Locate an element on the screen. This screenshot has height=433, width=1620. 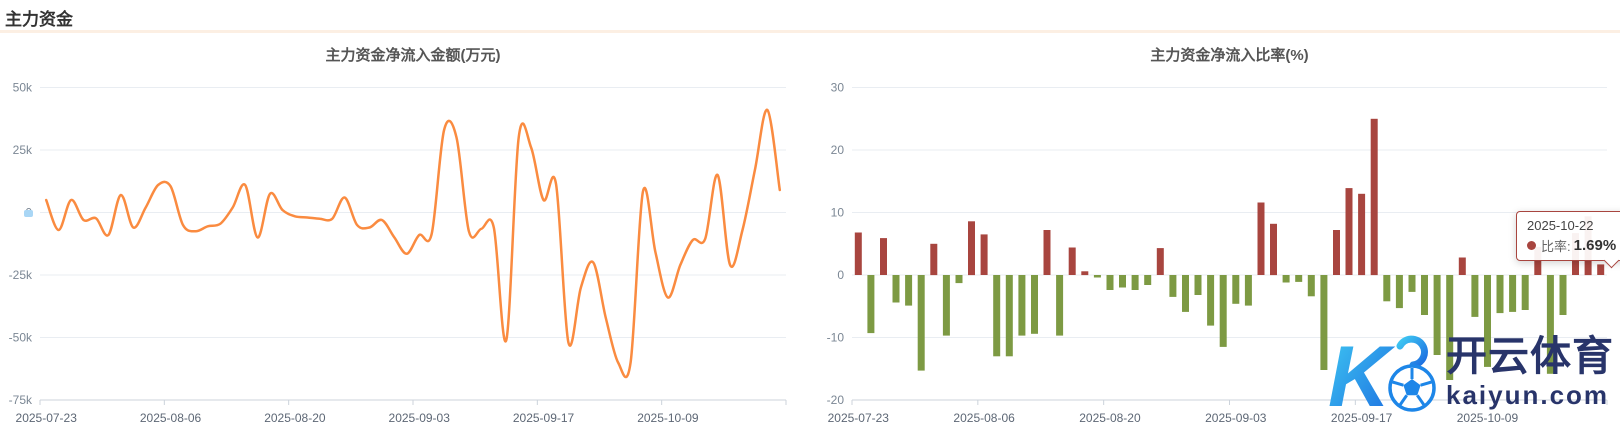
watermark-text: 开云体育 kaiyun.com is located at coordinates (1530, 373).